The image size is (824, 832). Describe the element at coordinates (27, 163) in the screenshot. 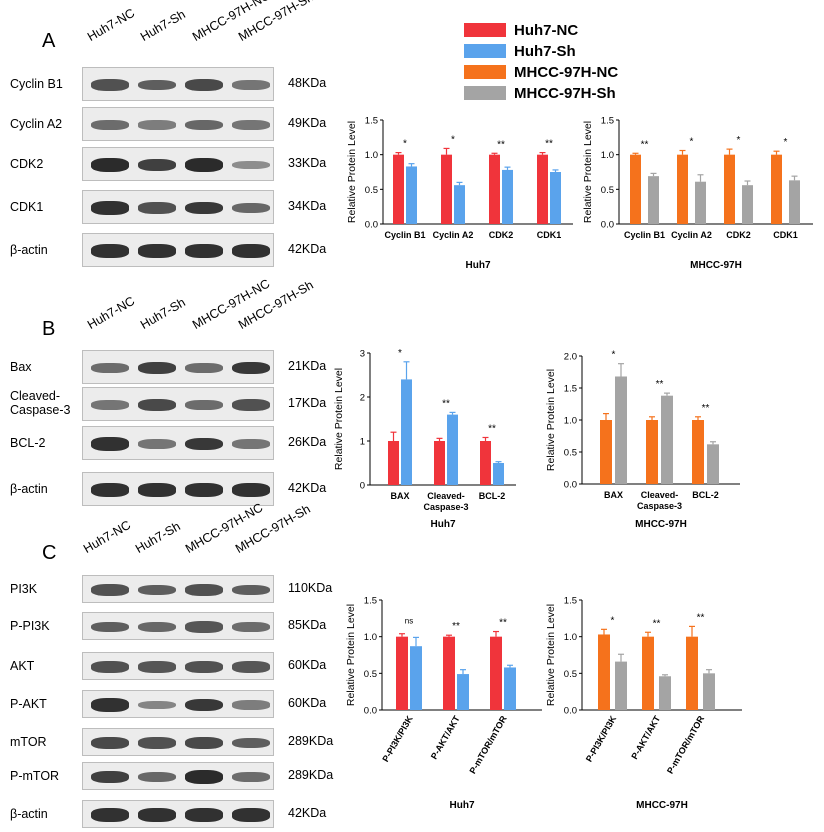

I see `blot-row-label: CDK2` at that location.